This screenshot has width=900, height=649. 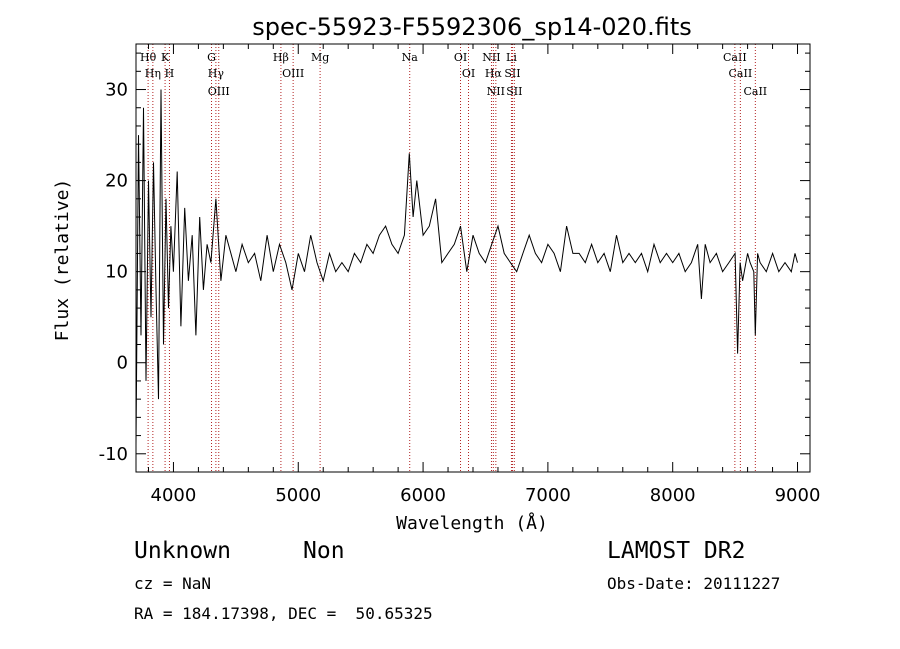 What do you see at coordinates (174, 495) in the screenshot?
I see `x-tick-label: 4000` at bounding box center [174, 495].